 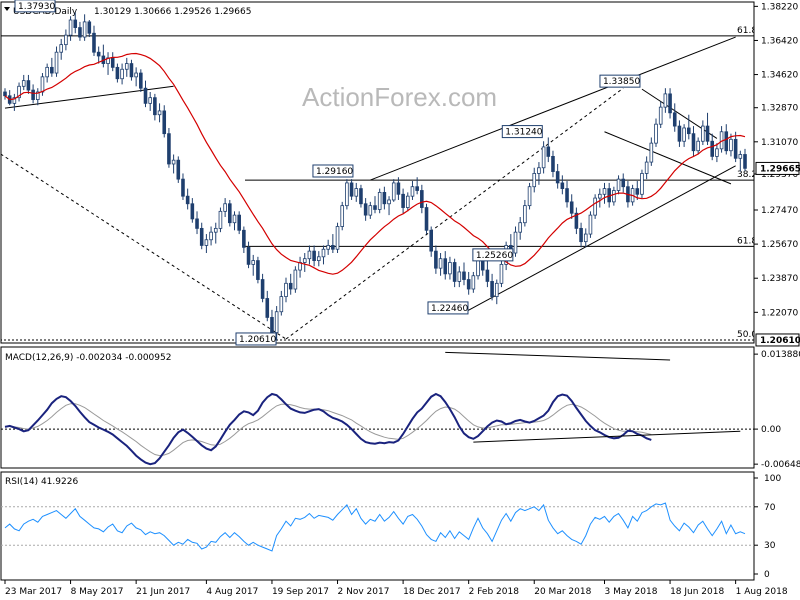 I want to click on x-tick-label: 19 Sep 2017, so click(x=300, y=592).